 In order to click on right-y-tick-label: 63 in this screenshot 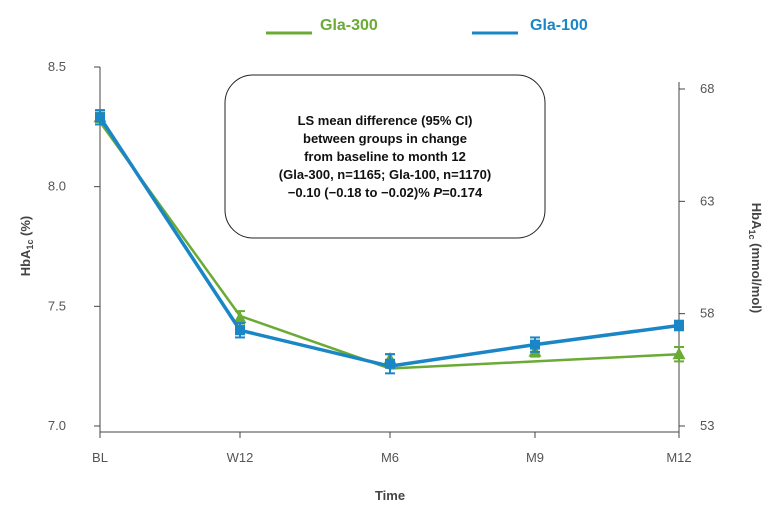, I will do `click(707, 200)`.